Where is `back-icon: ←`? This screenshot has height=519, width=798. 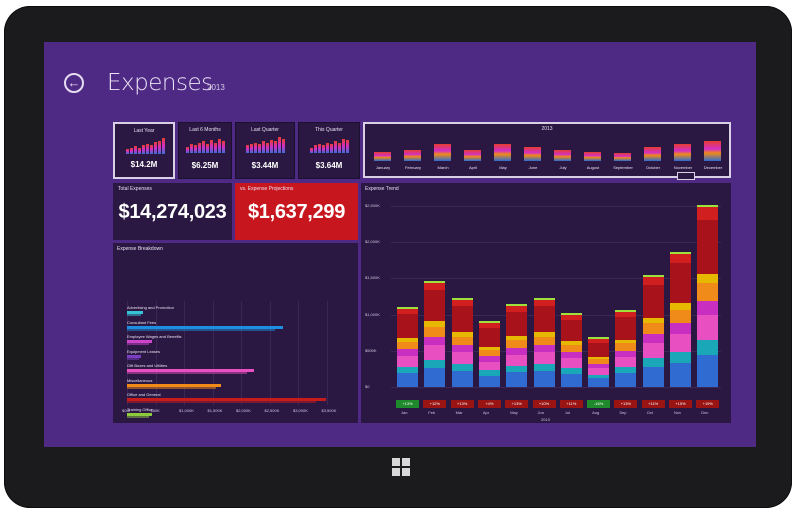
back-icon: ← is located at coordinates (74, 83).